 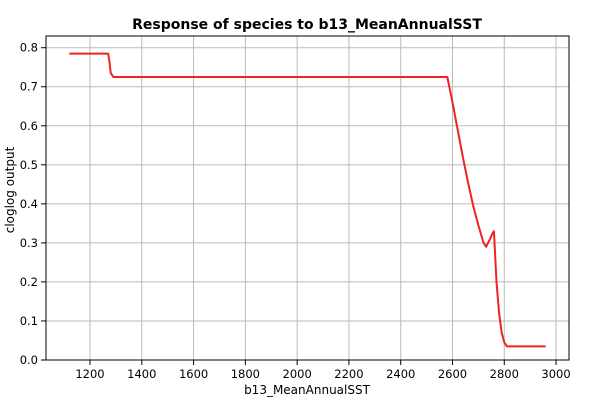 What do you see at coordinates (452, 374) in the screenshot?
I see `x-tick-label: 2600` at bounding box center [452, 374].